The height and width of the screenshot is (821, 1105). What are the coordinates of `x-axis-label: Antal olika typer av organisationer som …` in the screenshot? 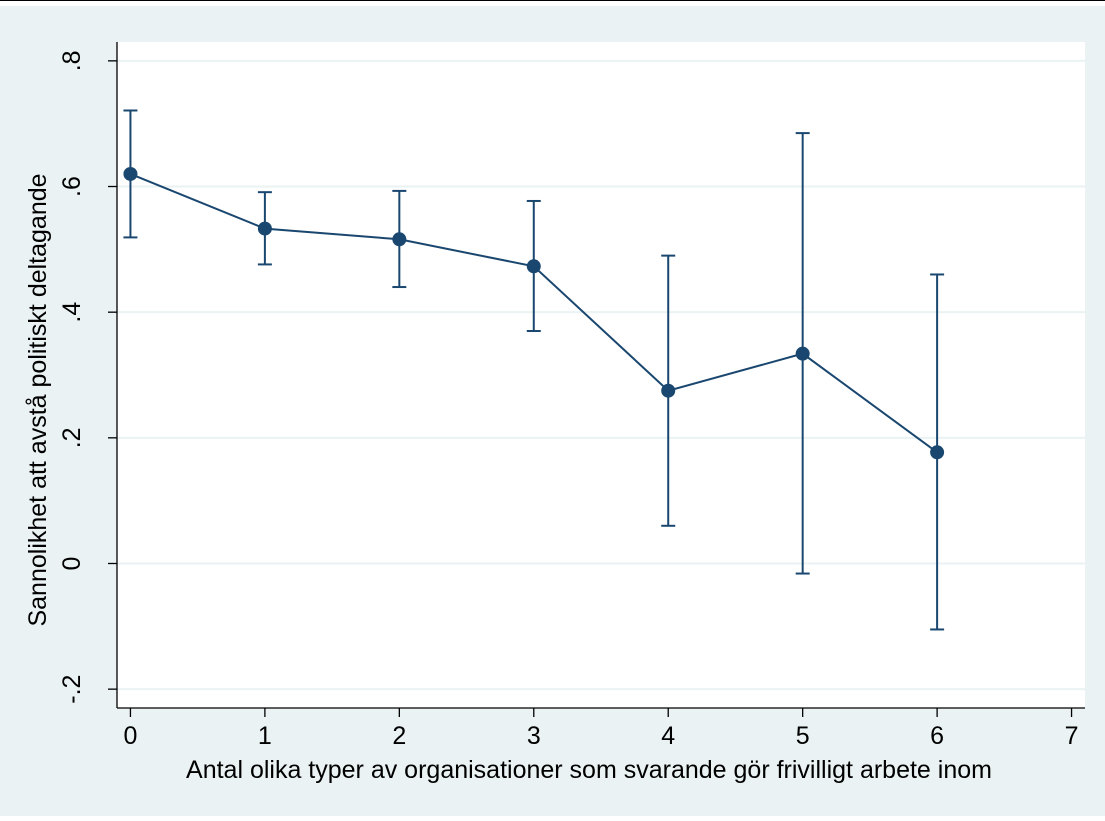 It's located at (589, 770).